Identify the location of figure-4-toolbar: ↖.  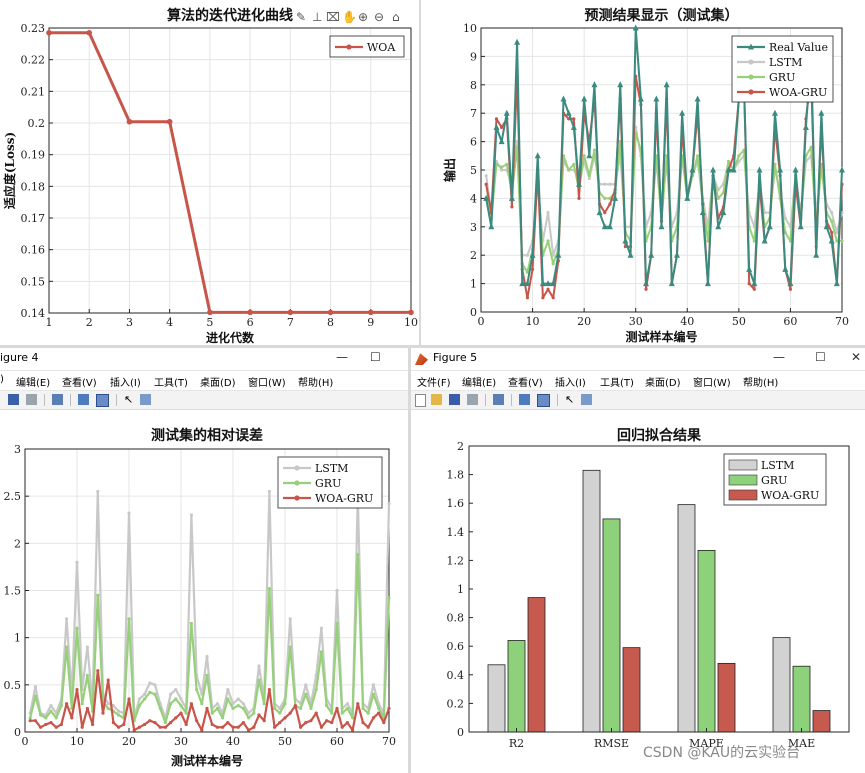
(204, 400).